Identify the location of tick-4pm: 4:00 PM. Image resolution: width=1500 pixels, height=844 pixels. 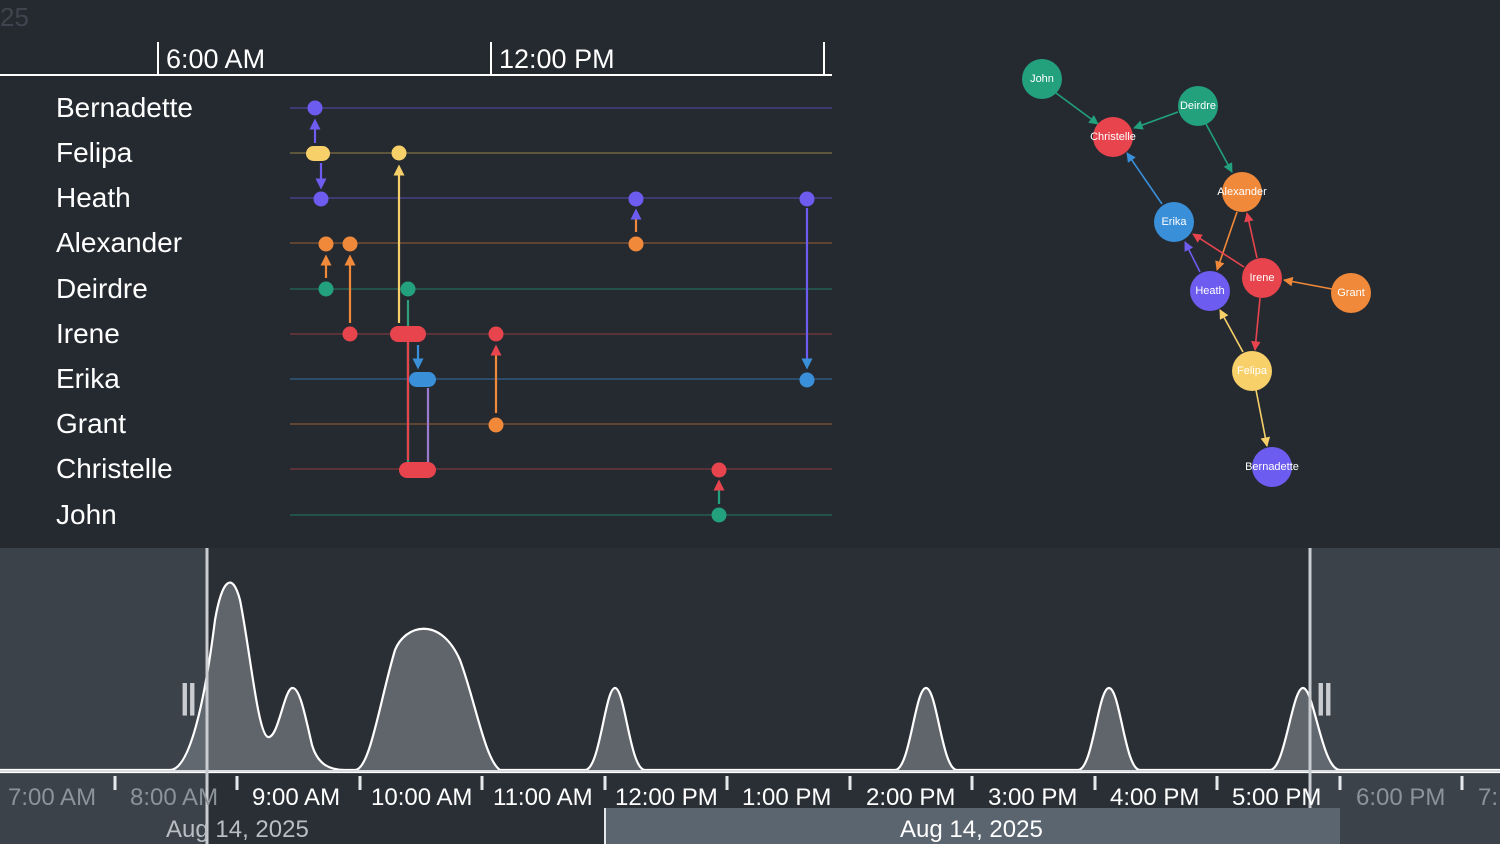
(1155, 797).